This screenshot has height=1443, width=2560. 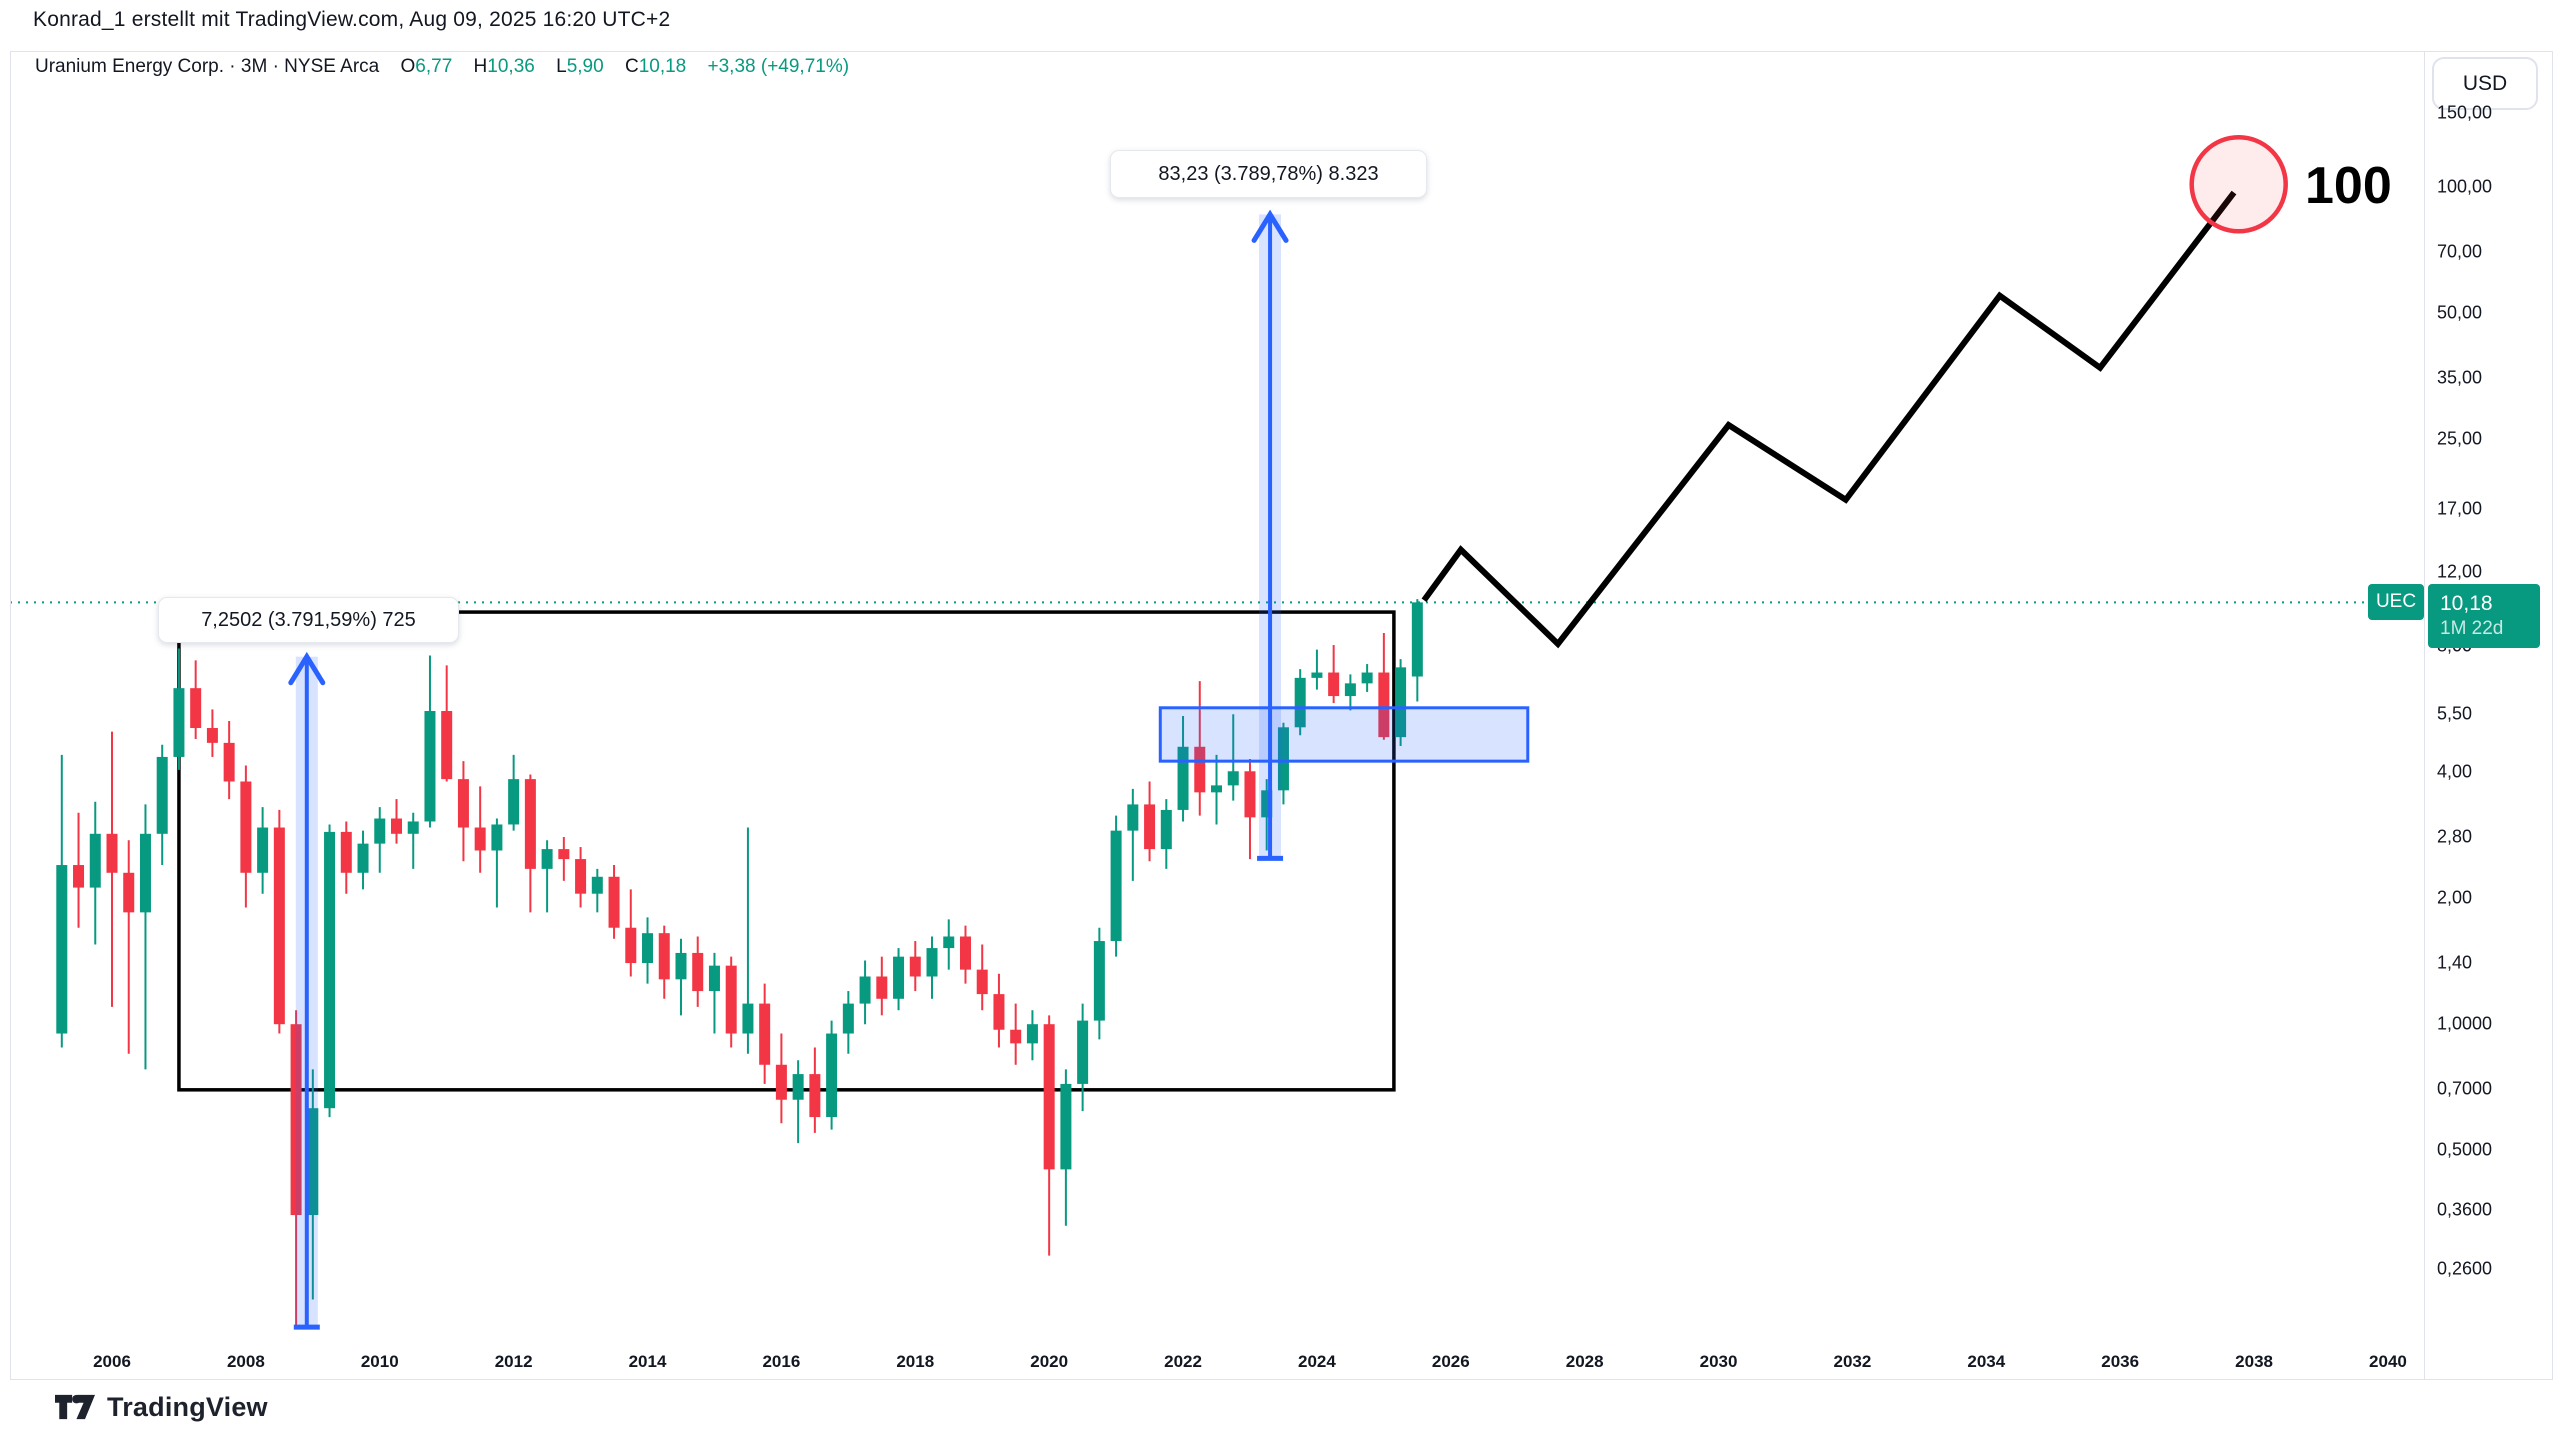 What do you see at coordinates (2424, 715) in the screenshot?
I see `price-axis-separator` at bounding box center [2424, 715].